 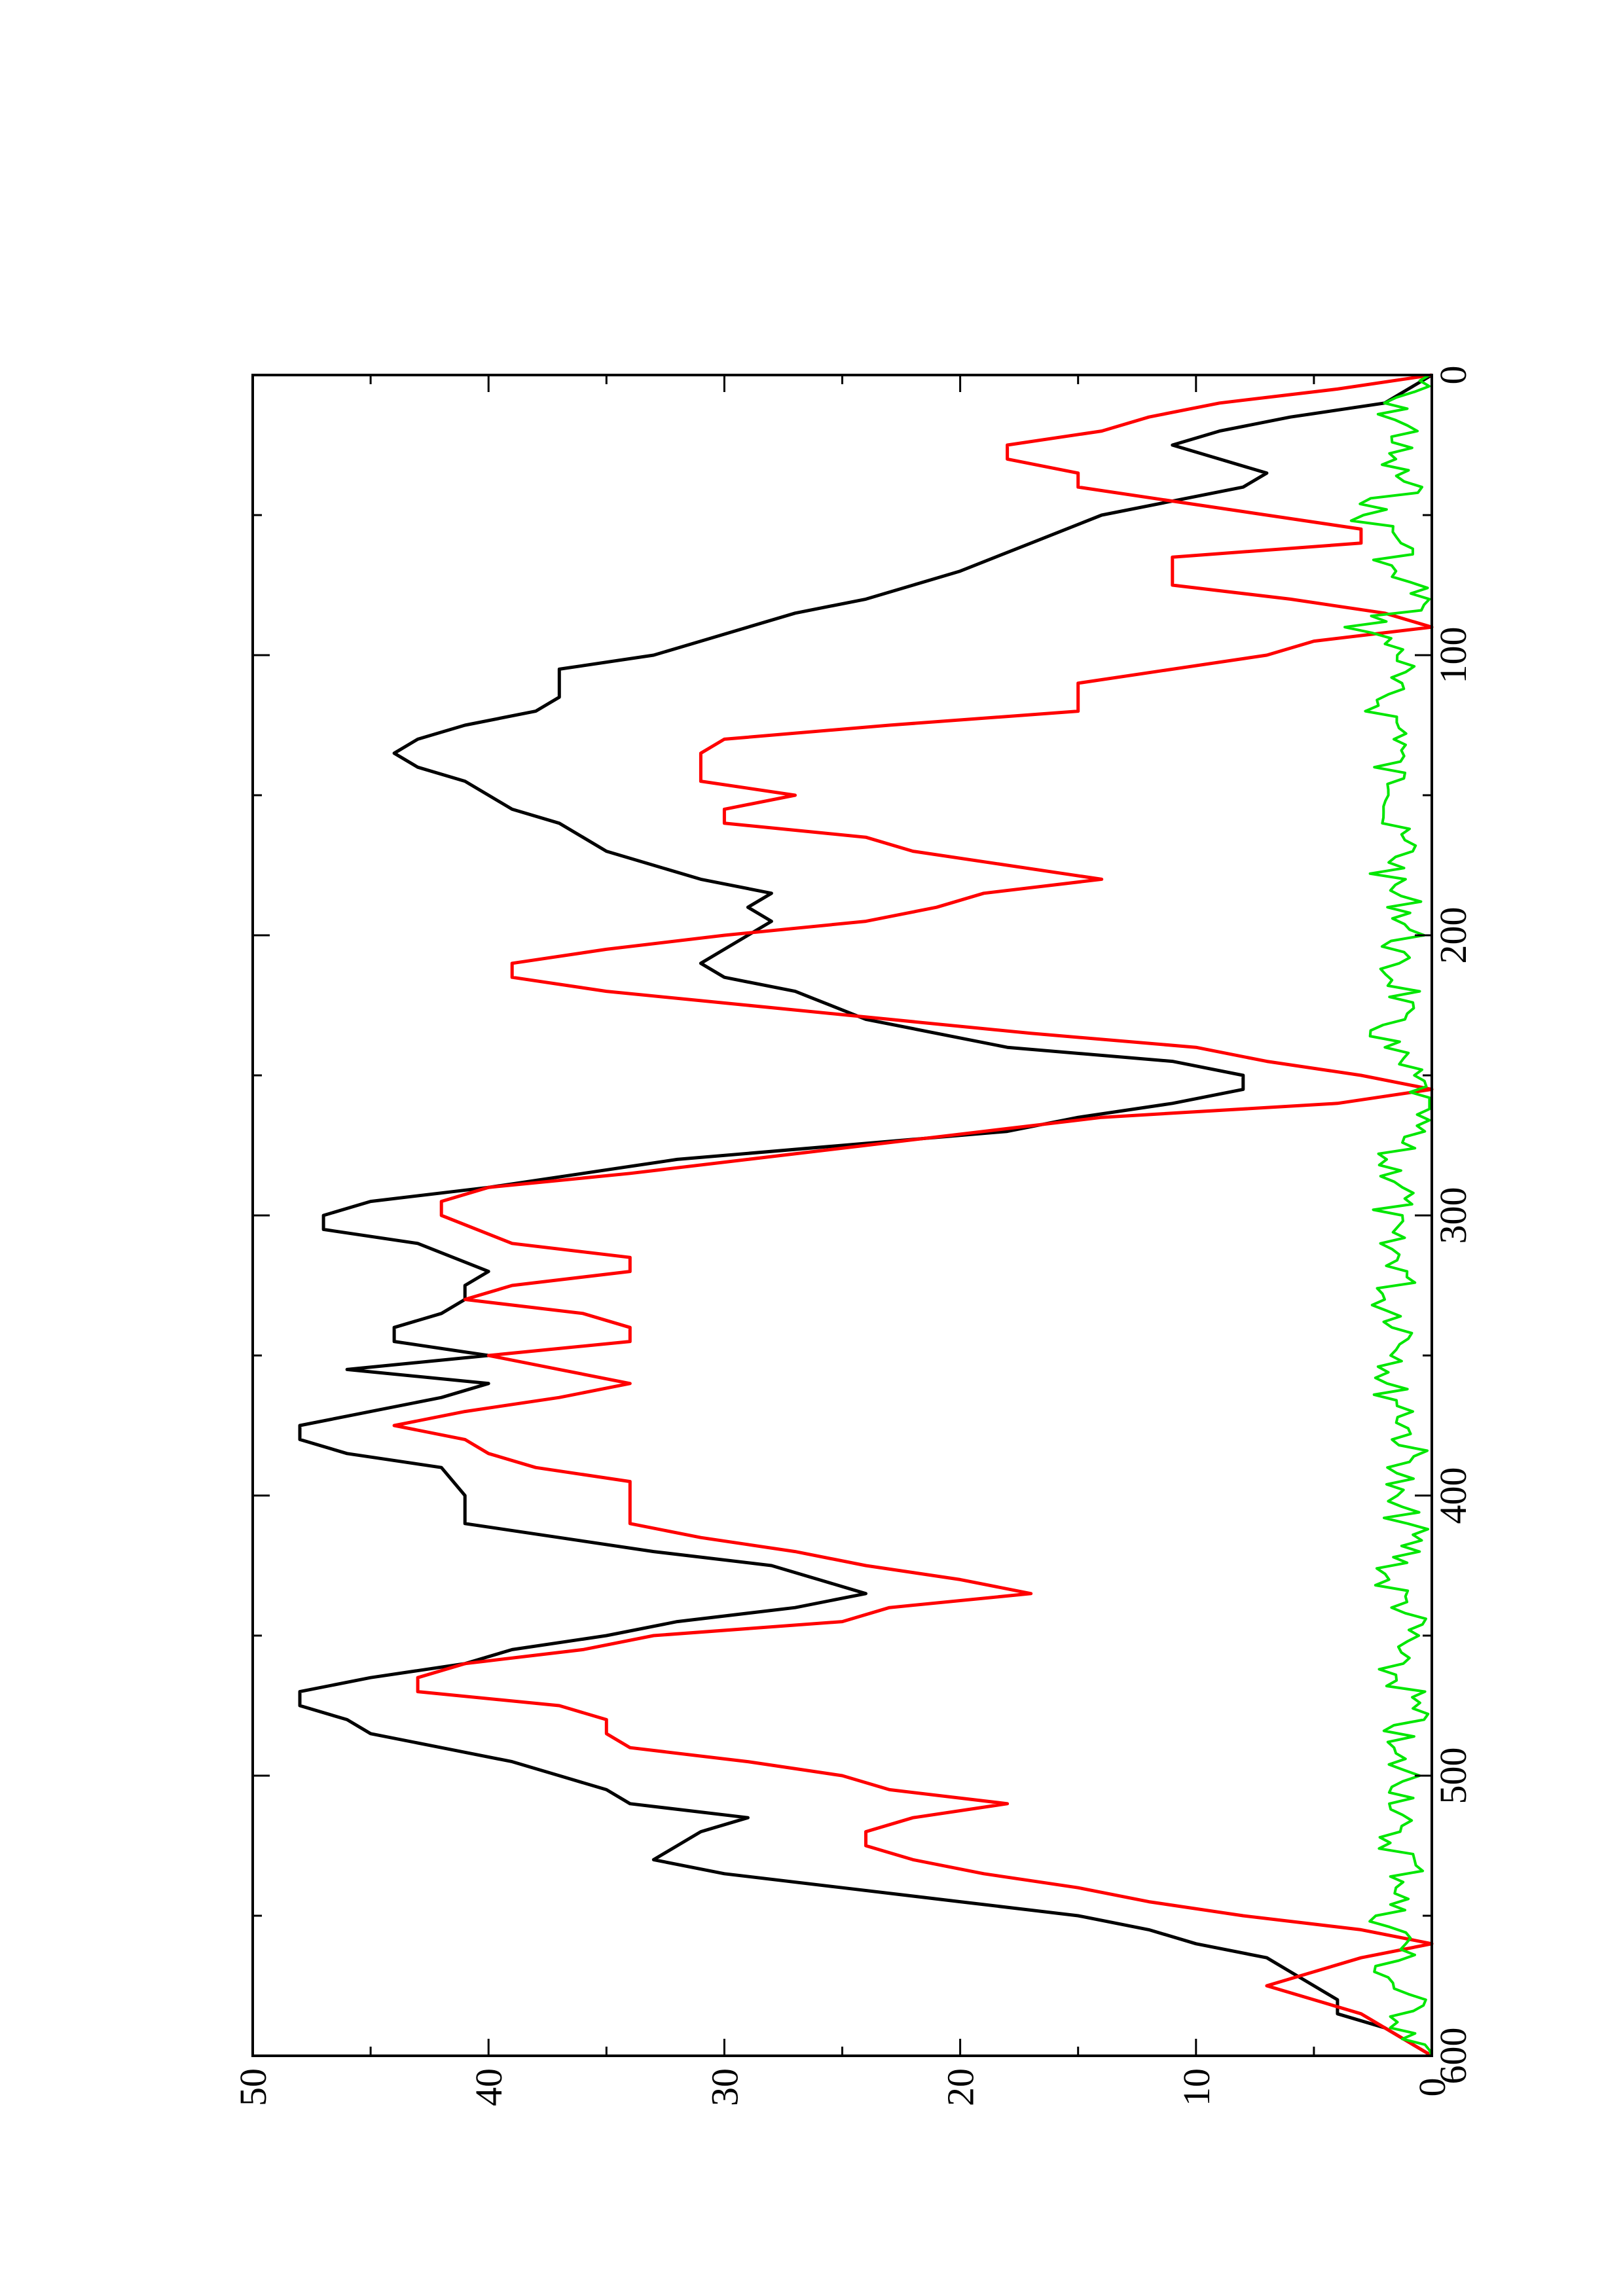 What do you see at coordinates (488, 2087) in the screenshot?
I see `y-tick-label: 40` at bounding box center [488, 2087].